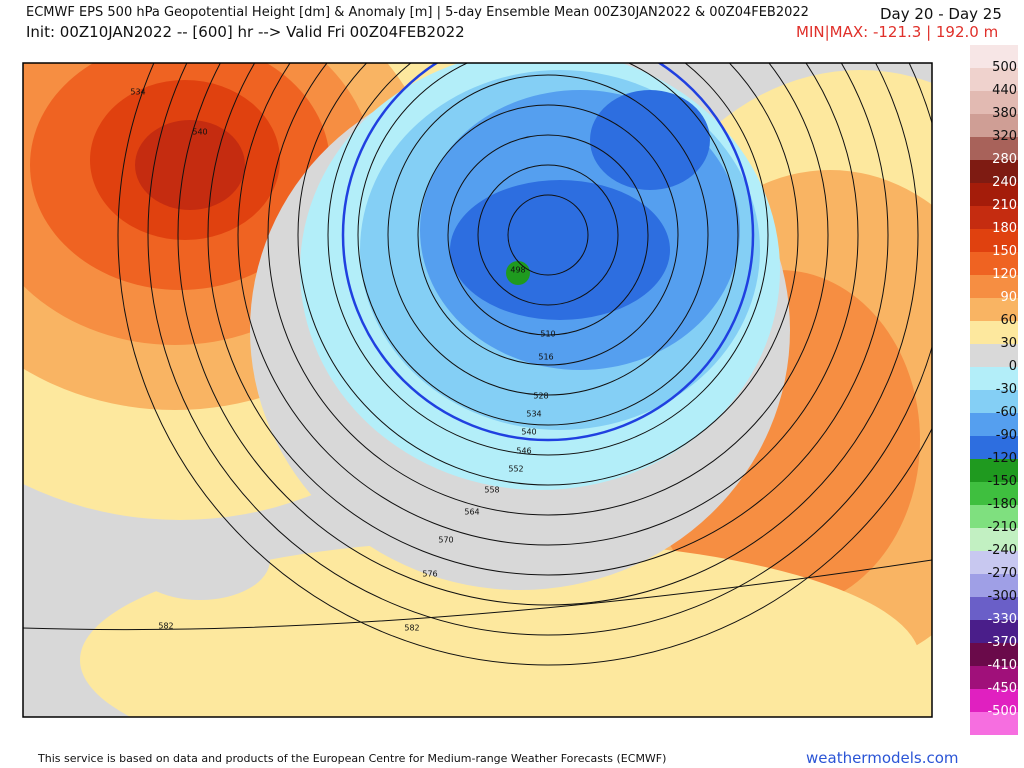 This screenshot has height=768, width=1024. Describe the element at coordinates (540, 396) in the screenshot. I see `contour-label: 528` at that location.